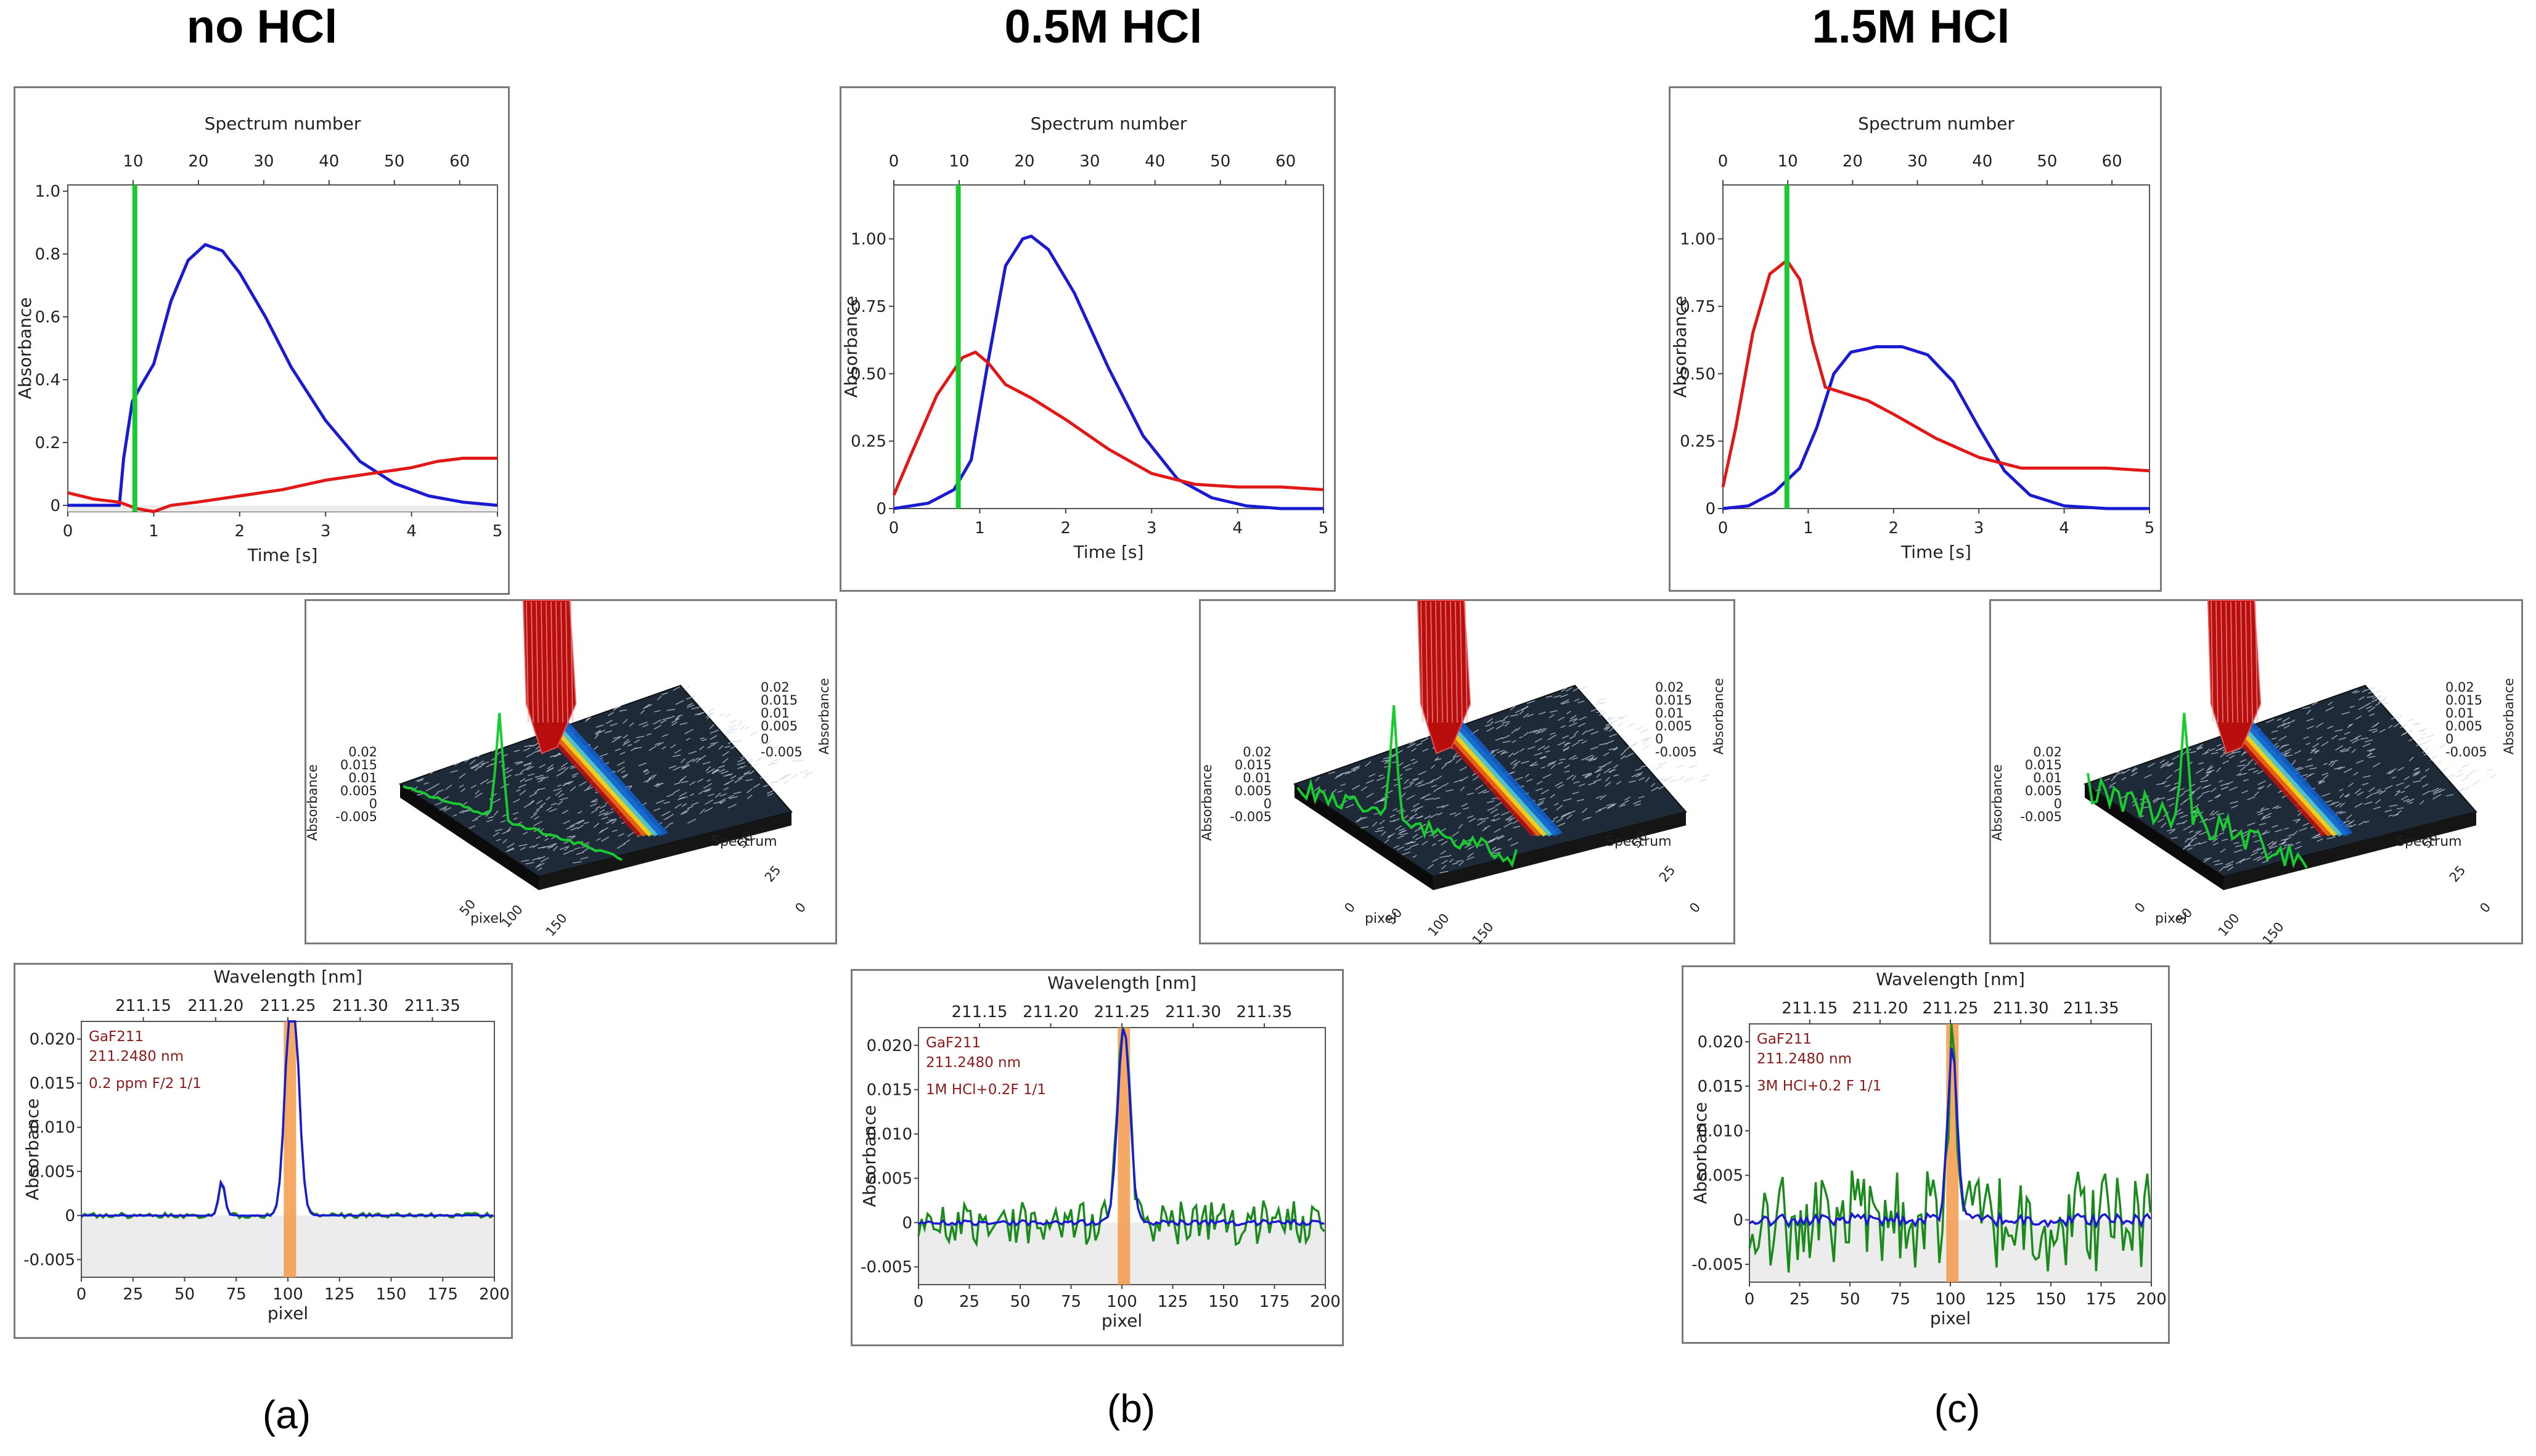 This screenshot has height=1456, width=2536. Describe the element at coordinates (868, 240) in the screenshot. I see `y-tick-label: 1.00` at that location.